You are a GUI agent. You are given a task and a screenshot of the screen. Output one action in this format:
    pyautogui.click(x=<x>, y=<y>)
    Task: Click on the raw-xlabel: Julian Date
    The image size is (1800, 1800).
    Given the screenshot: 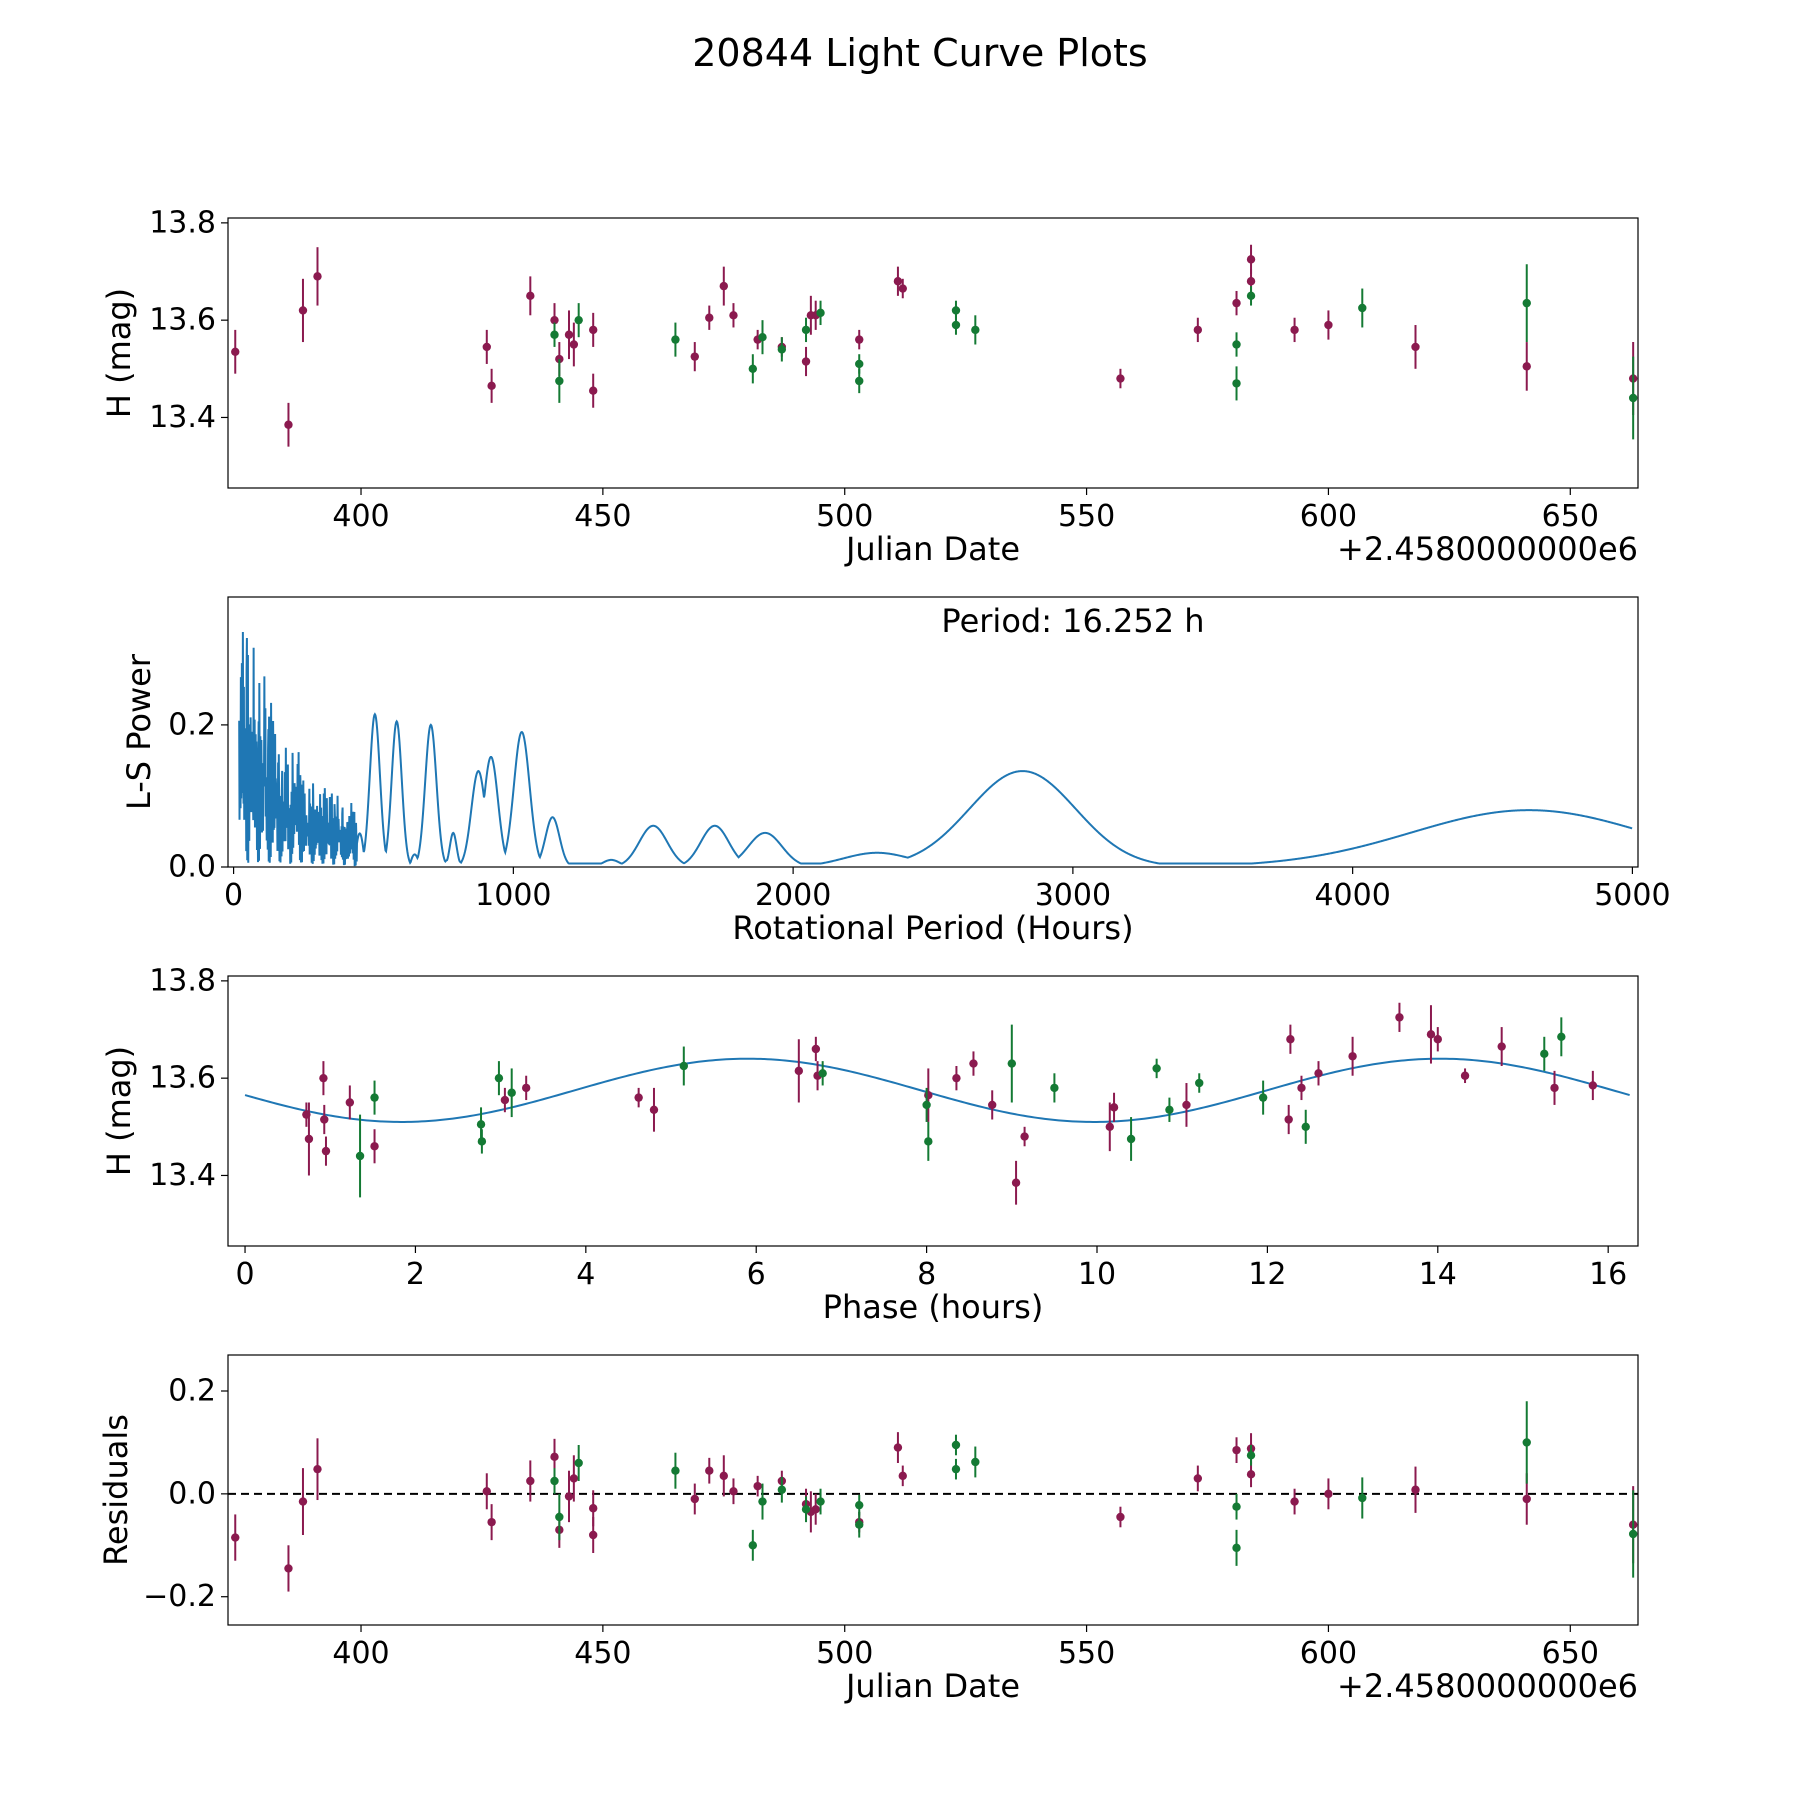 What is the action you would take?
    pyautogui.click(x=932, y=549)
    